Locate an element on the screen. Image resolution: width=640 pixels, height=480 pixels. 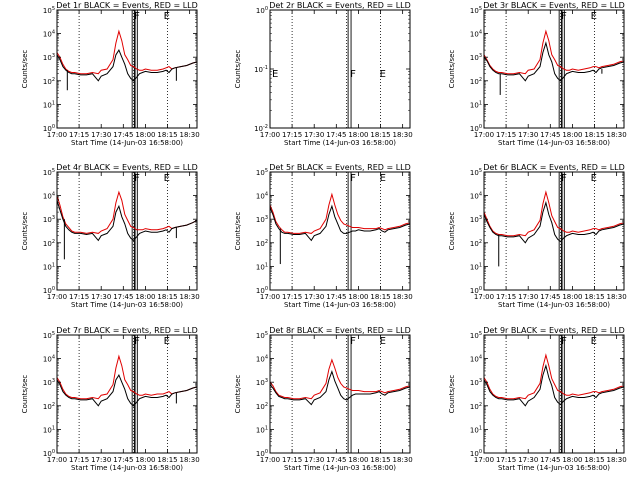
panel-title: Det 7r BLACK = Events, RED = LLD is located at coordinates (127, 330).